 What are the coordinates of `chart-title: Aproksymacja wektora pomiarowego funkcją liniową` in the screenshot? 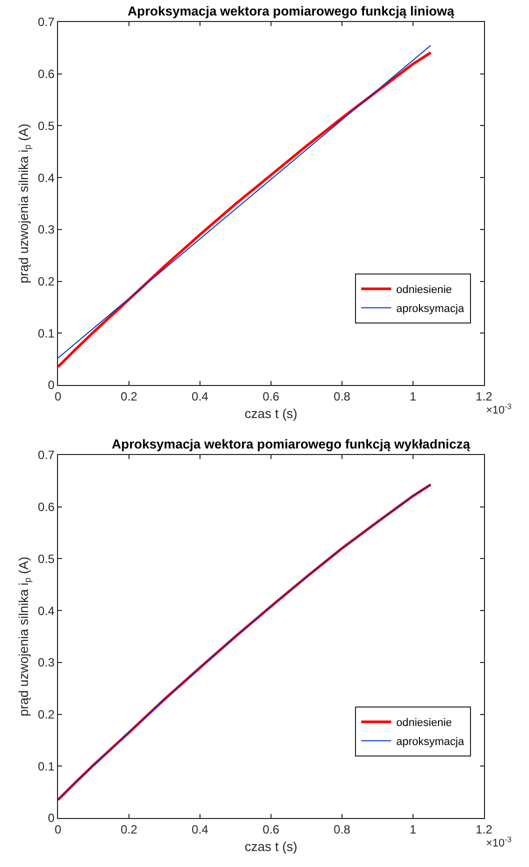 It's located at (291, 11).